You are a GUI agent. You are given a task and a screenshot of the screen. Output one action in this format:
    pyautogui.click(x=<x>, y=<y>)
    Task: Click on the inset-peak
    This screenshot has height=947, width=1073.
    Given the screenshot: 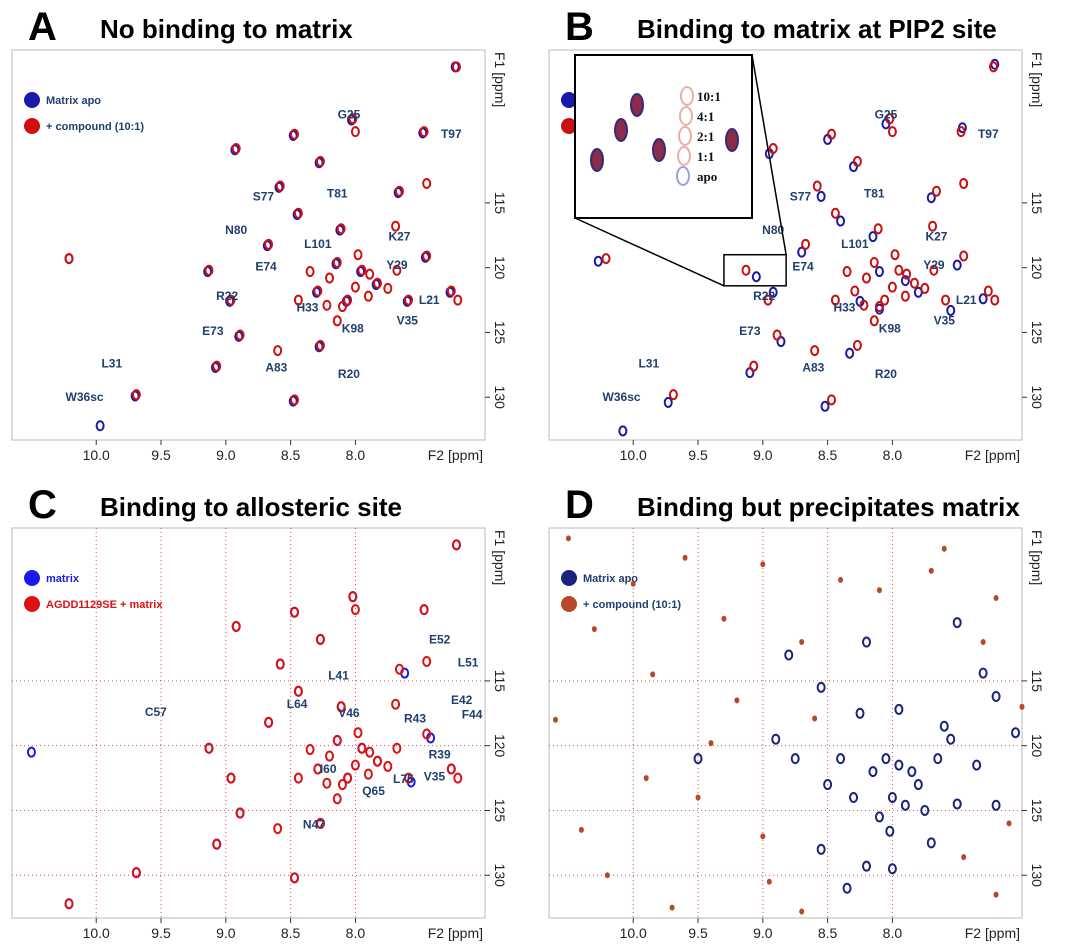 What is the action you would take?
    pyautogui.click(x=686, y=116)
    